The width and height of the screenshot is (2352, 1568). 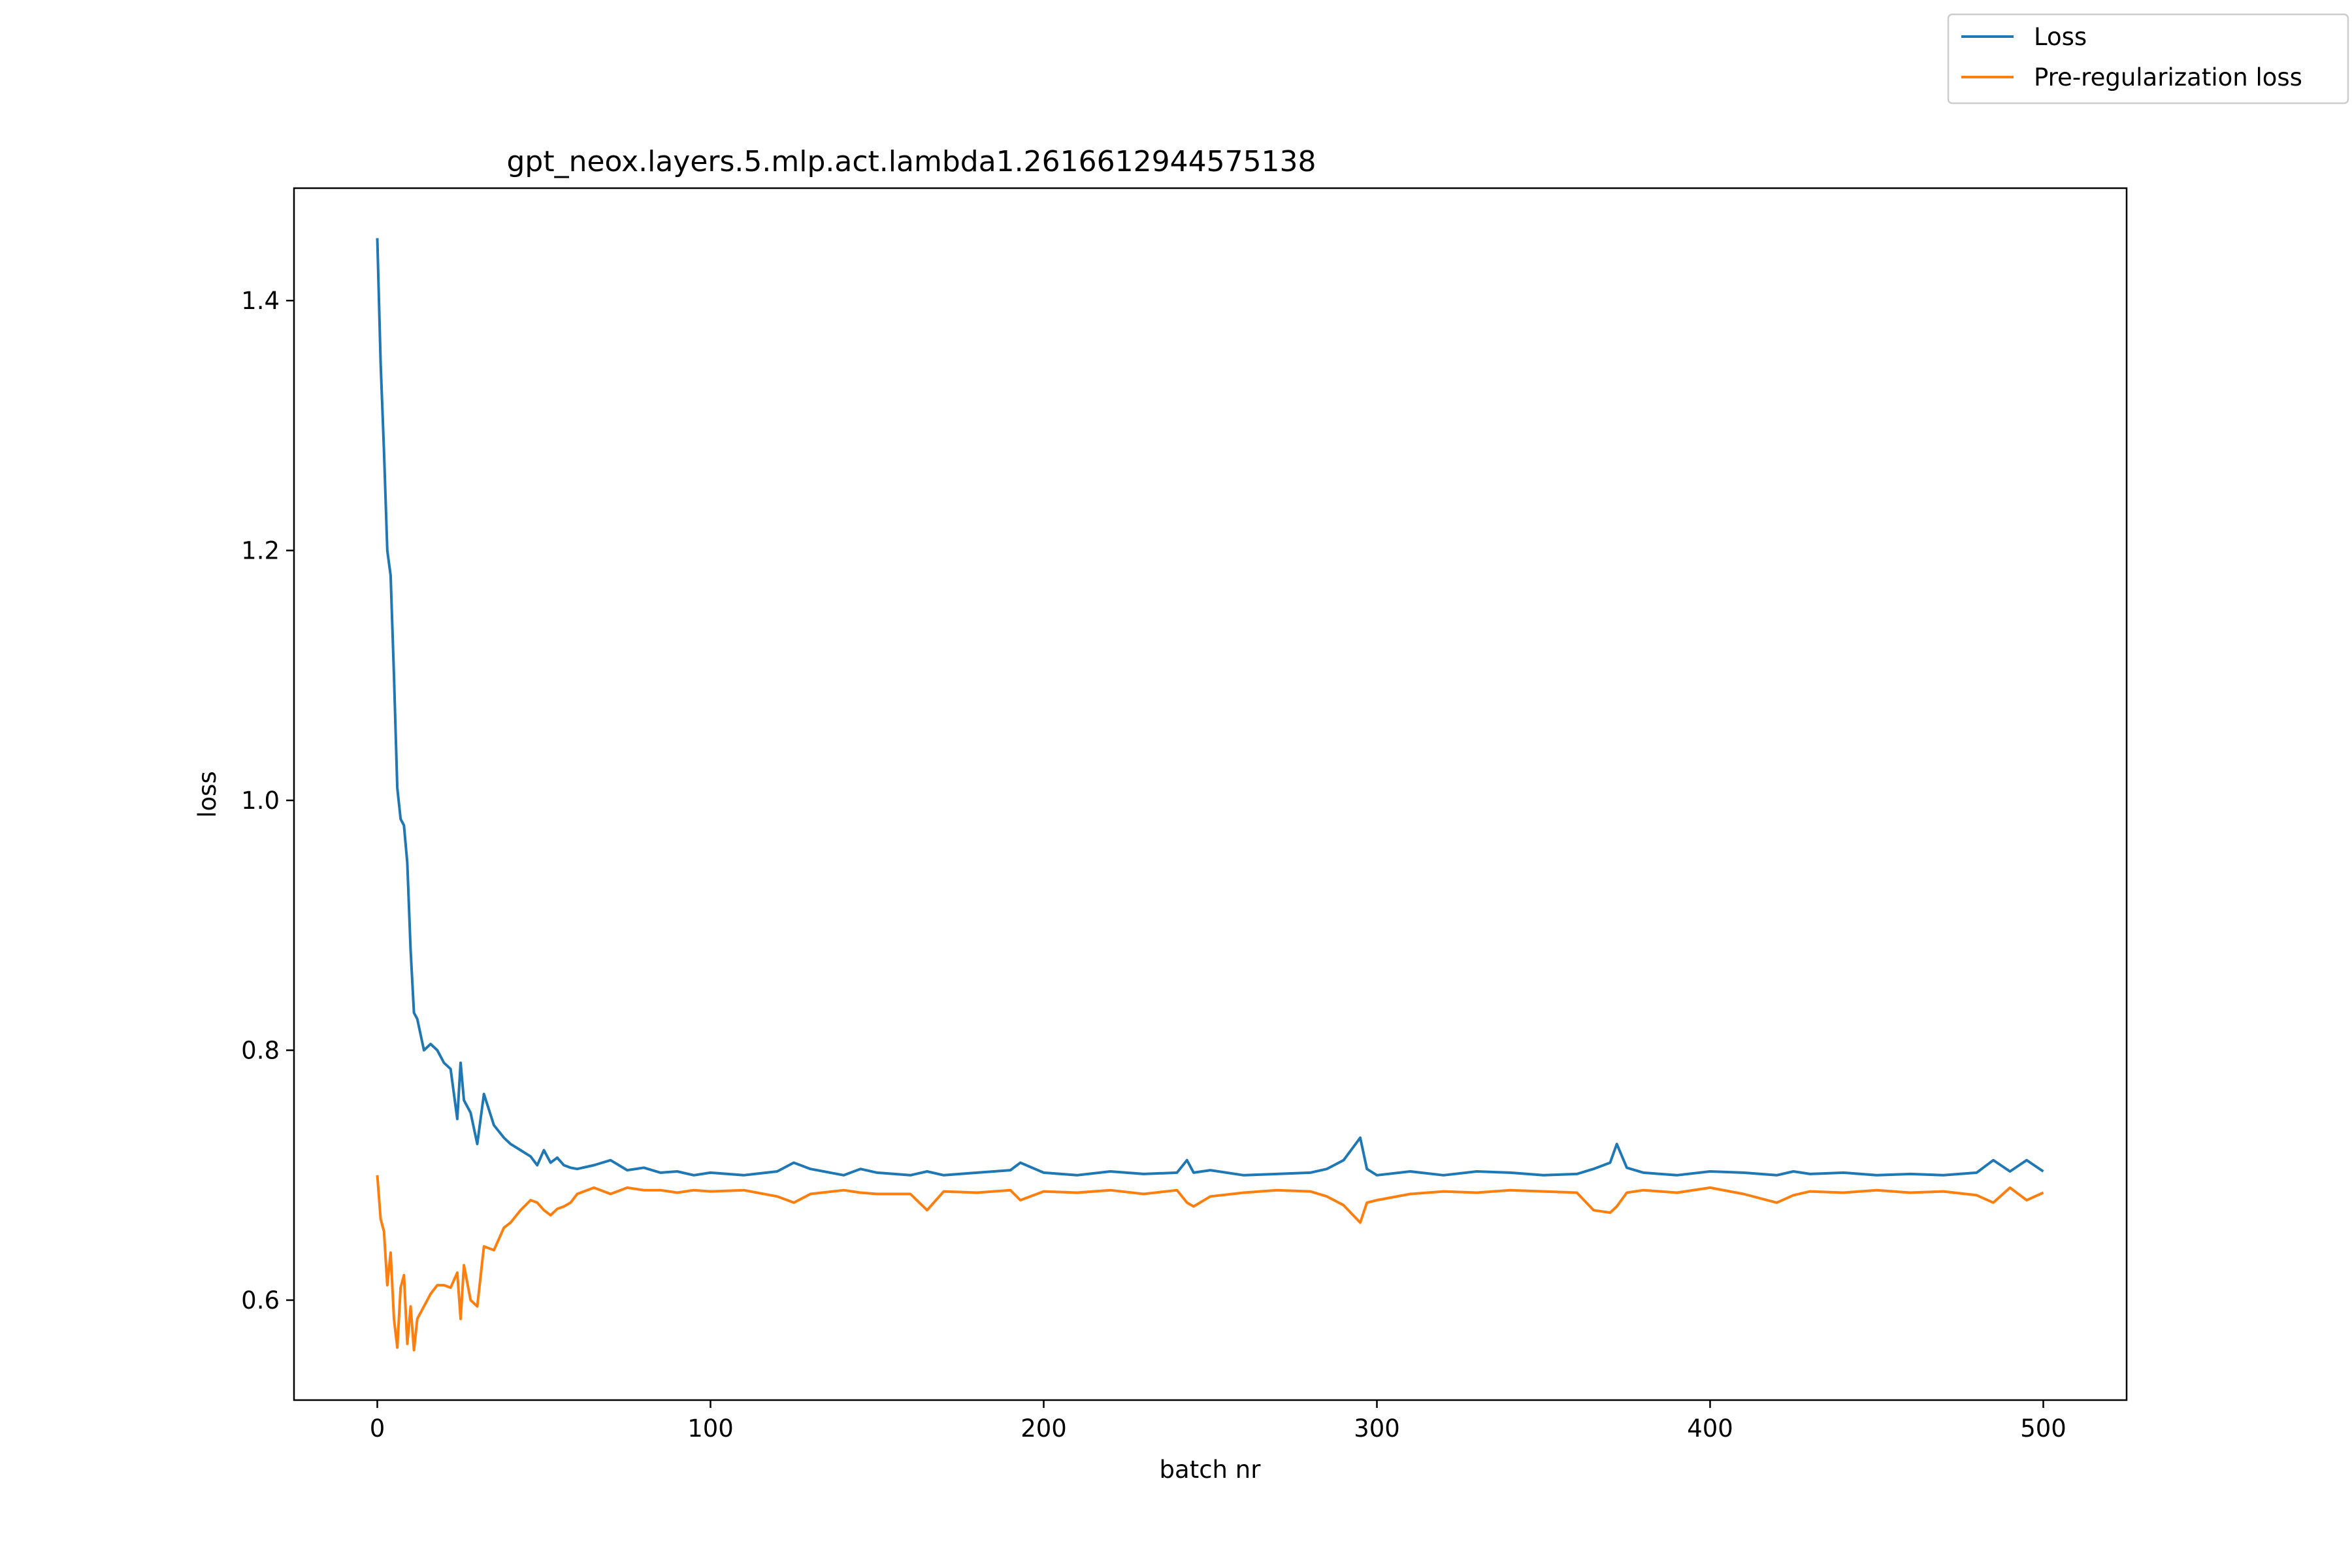 What do you see at coordinates (1710, 1428) in the screenshot?
I see `x-tick-label: 400` at bounding box center [1710, 1428].